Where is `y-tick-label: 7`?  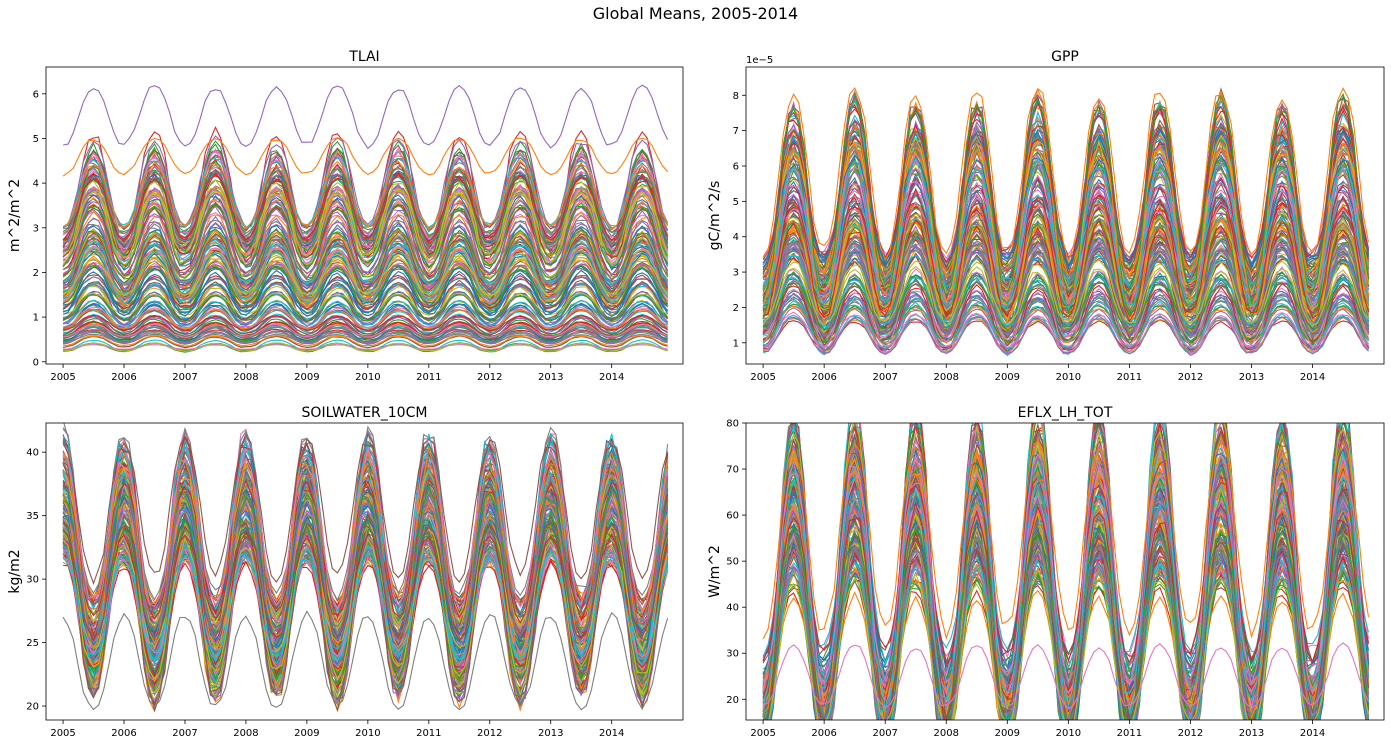 y-tick-label: 7 is located at coordinates (736, 131).